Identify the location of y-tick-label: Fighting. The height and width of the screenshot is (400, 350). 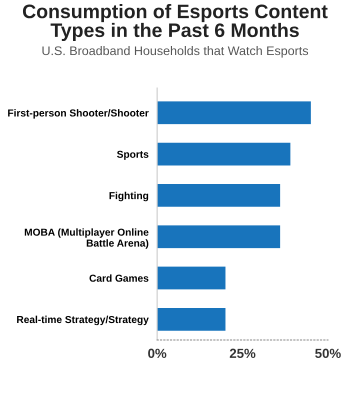
(129, 197).